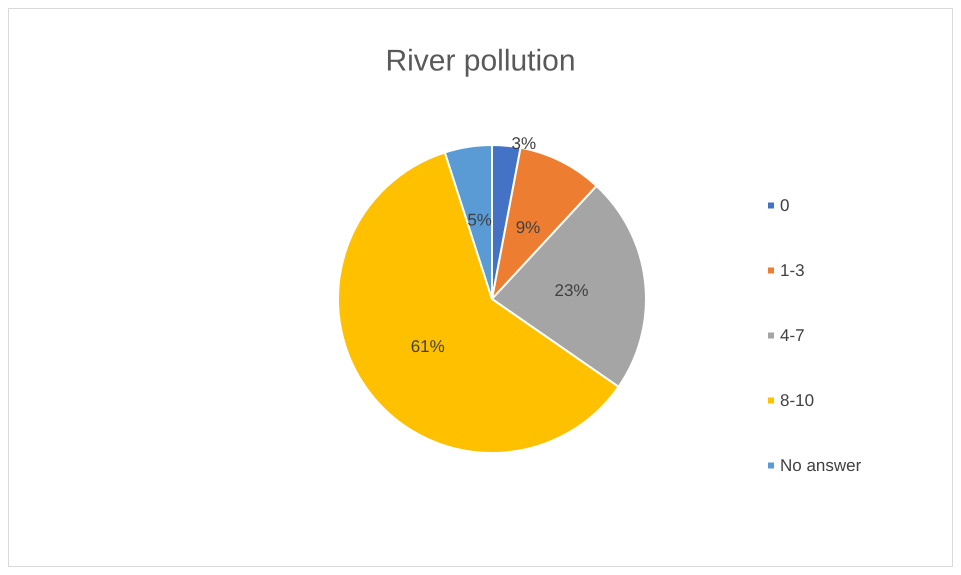  I want to click on legend-label: No answer, so click(821, 465).